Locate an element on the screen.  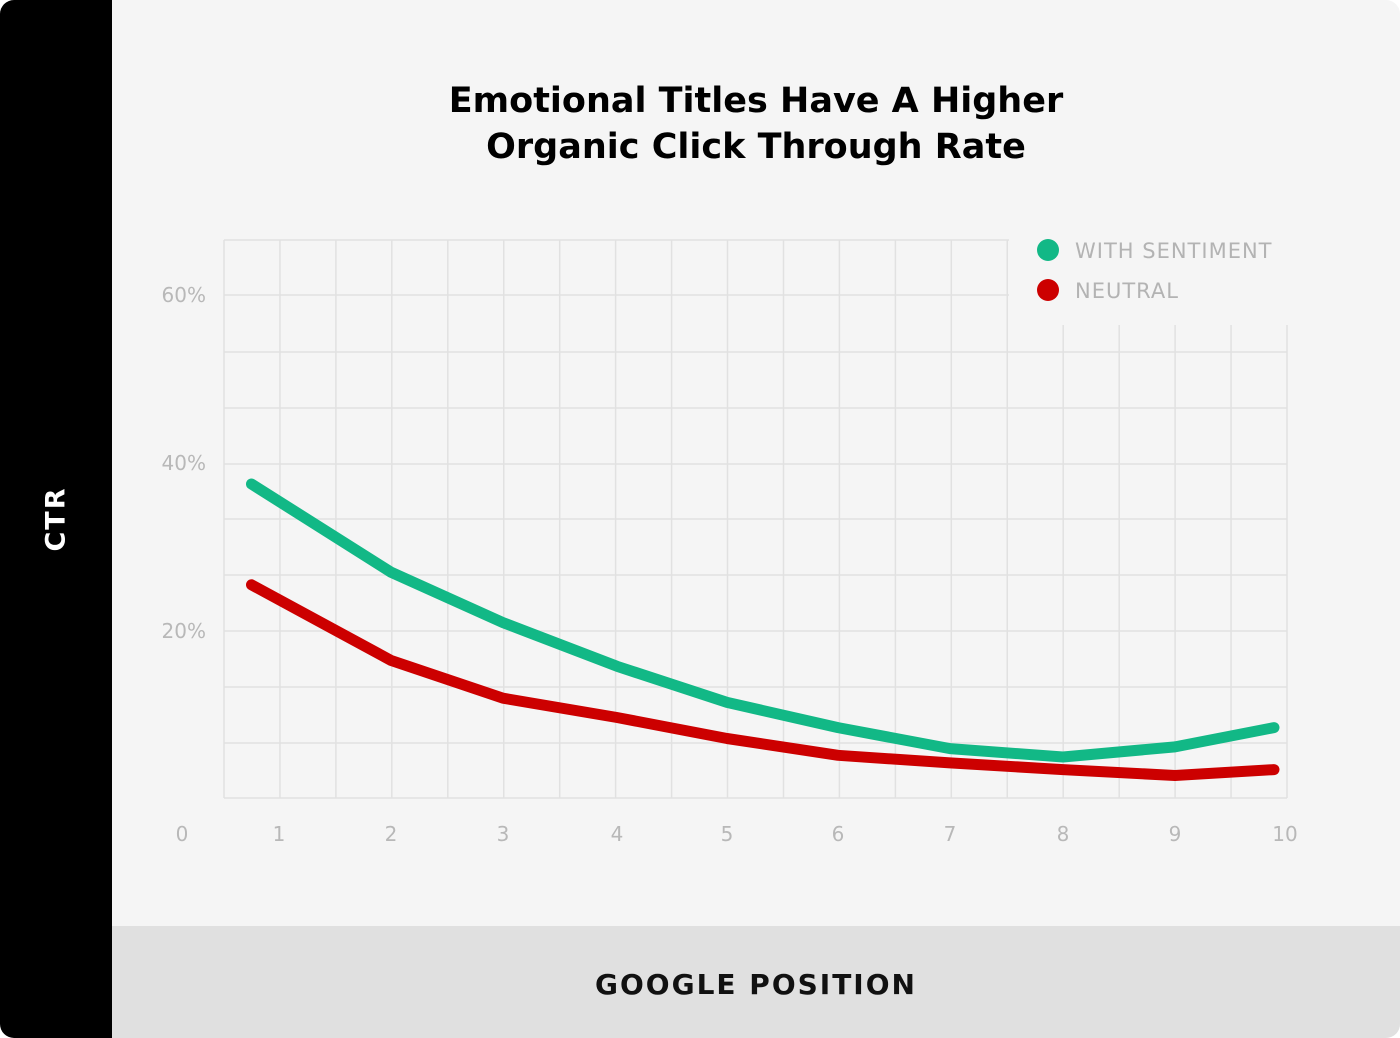
x-tick-label: 6 is located at coordinates (838, 834).